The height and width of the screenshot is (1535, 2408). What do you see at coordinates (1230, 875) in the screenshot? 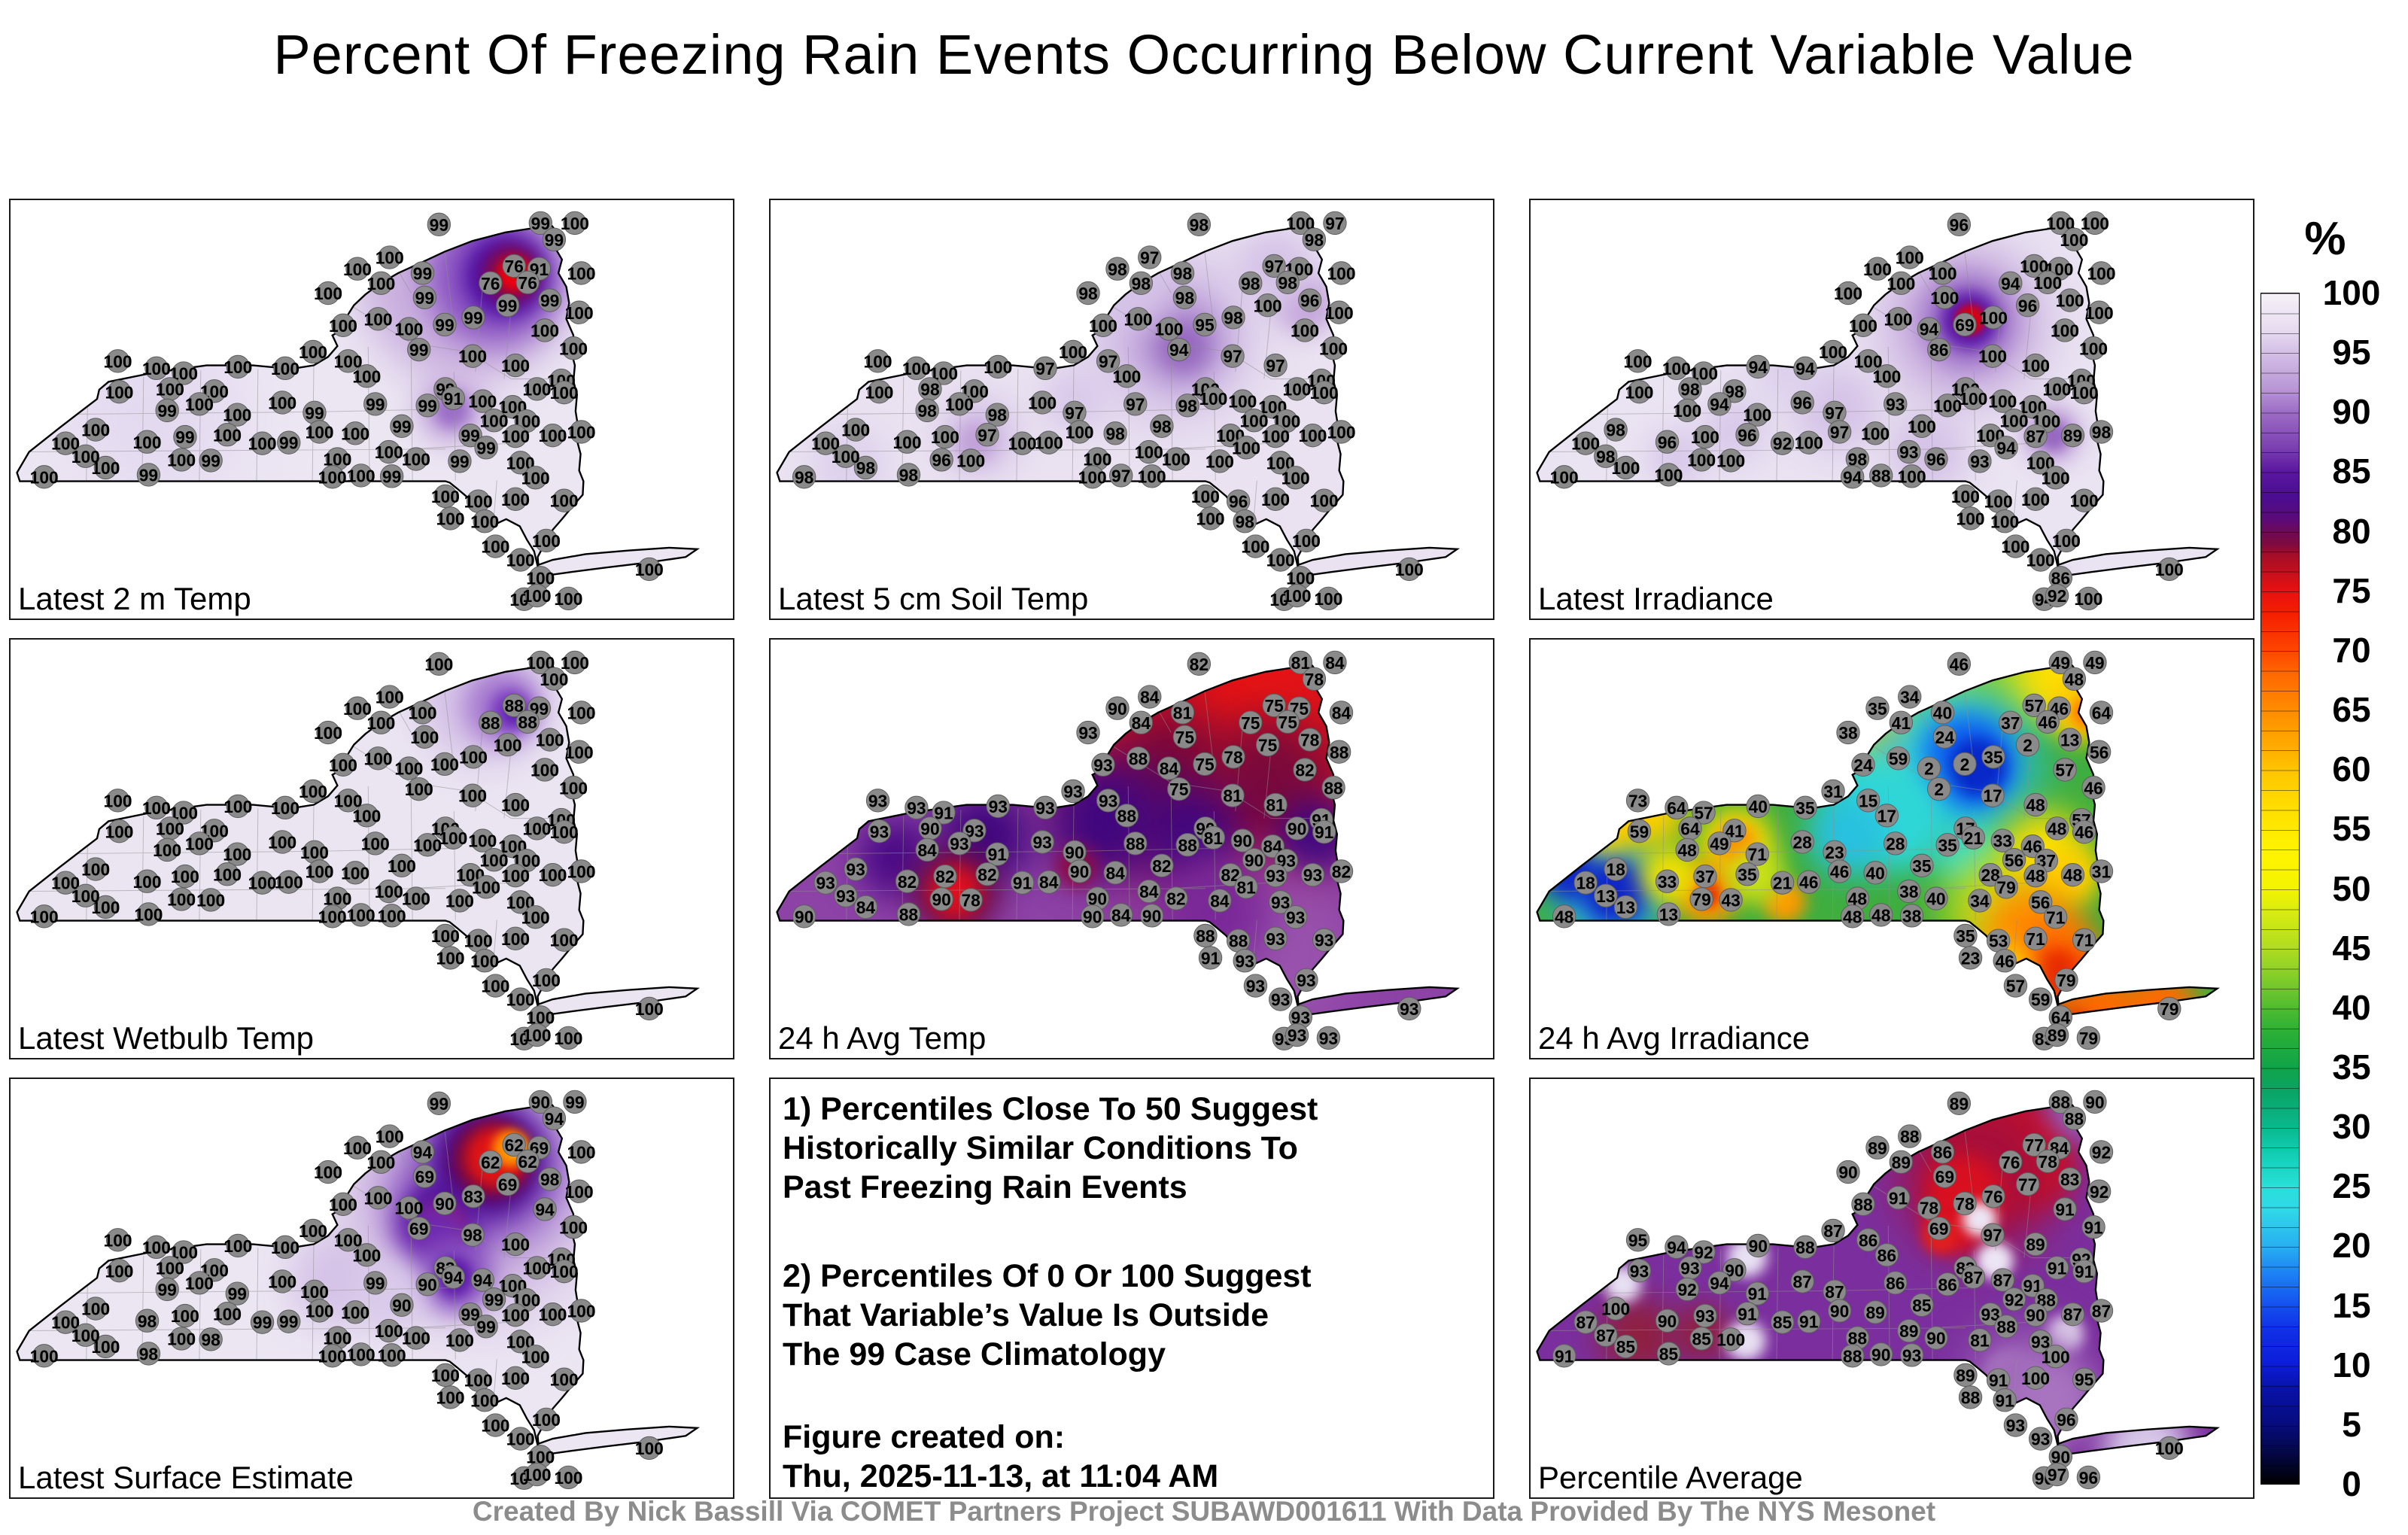
I see `station-marker: 82` at bounding box center [1230, 875].